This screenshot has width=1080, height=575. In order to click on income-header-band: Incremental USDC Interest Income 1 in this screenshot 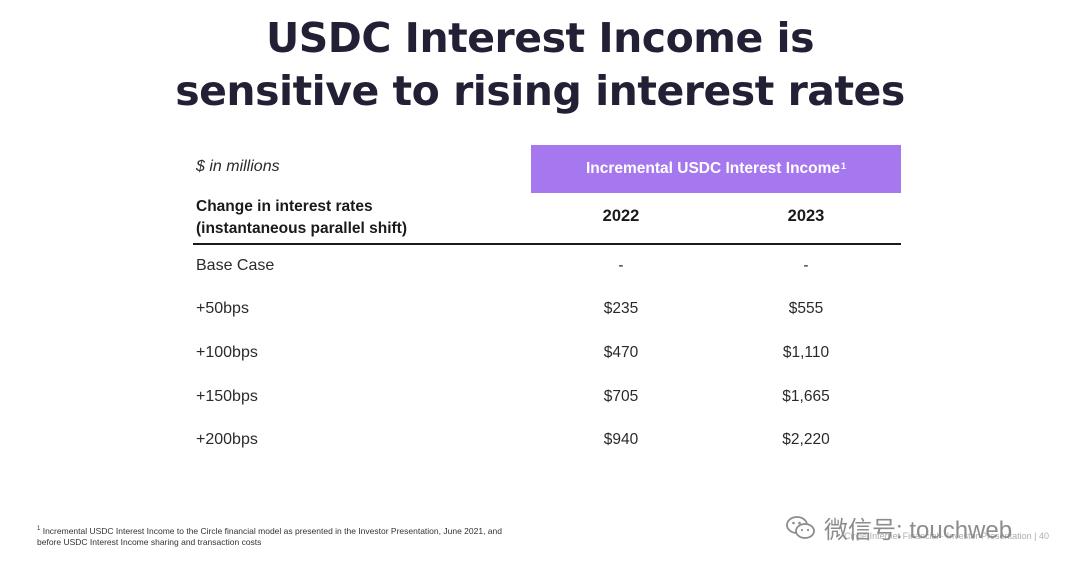, I will do `click(716, 169)`.